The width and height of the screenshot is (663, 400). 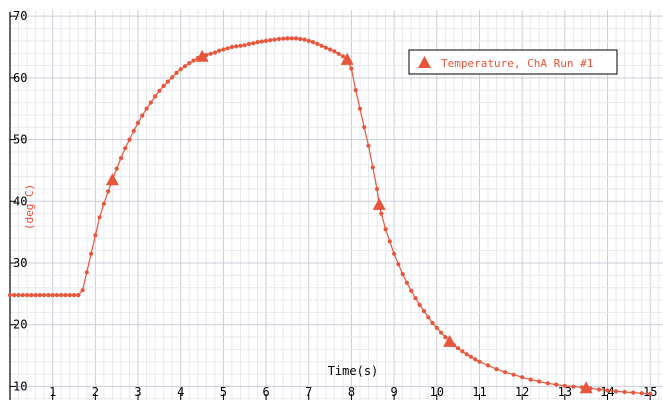 I want to click on x-tick-label: 3, so click(x=137, y=392).